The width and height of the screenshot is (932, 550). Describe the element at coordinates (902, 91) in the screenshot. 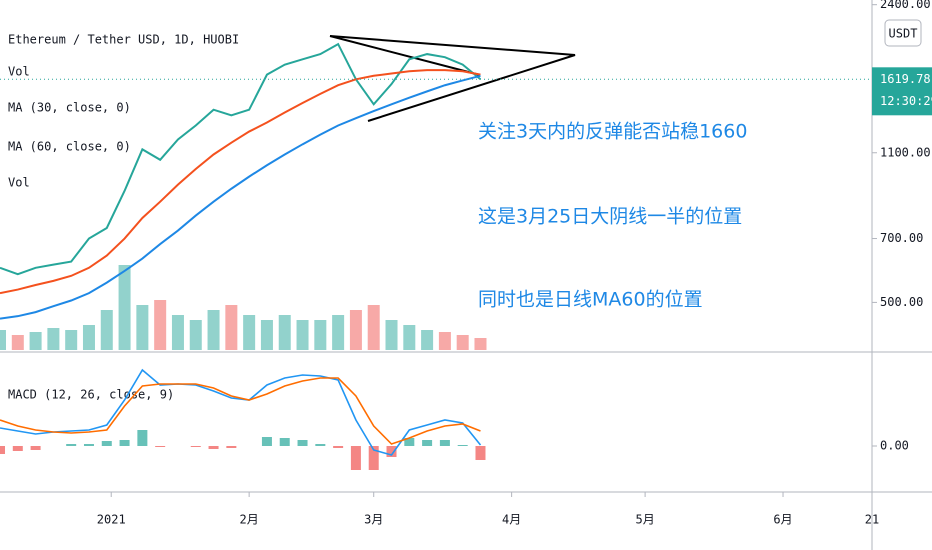

I see `last-price-tag` at that location.